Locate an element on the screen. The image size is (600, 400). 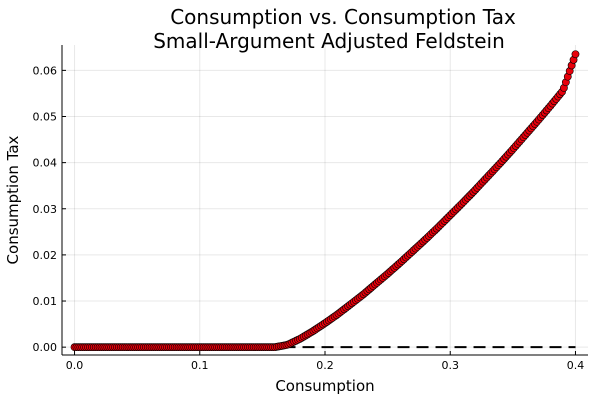
y-tick-label: 0.06 is located at coordinates (45, 70).